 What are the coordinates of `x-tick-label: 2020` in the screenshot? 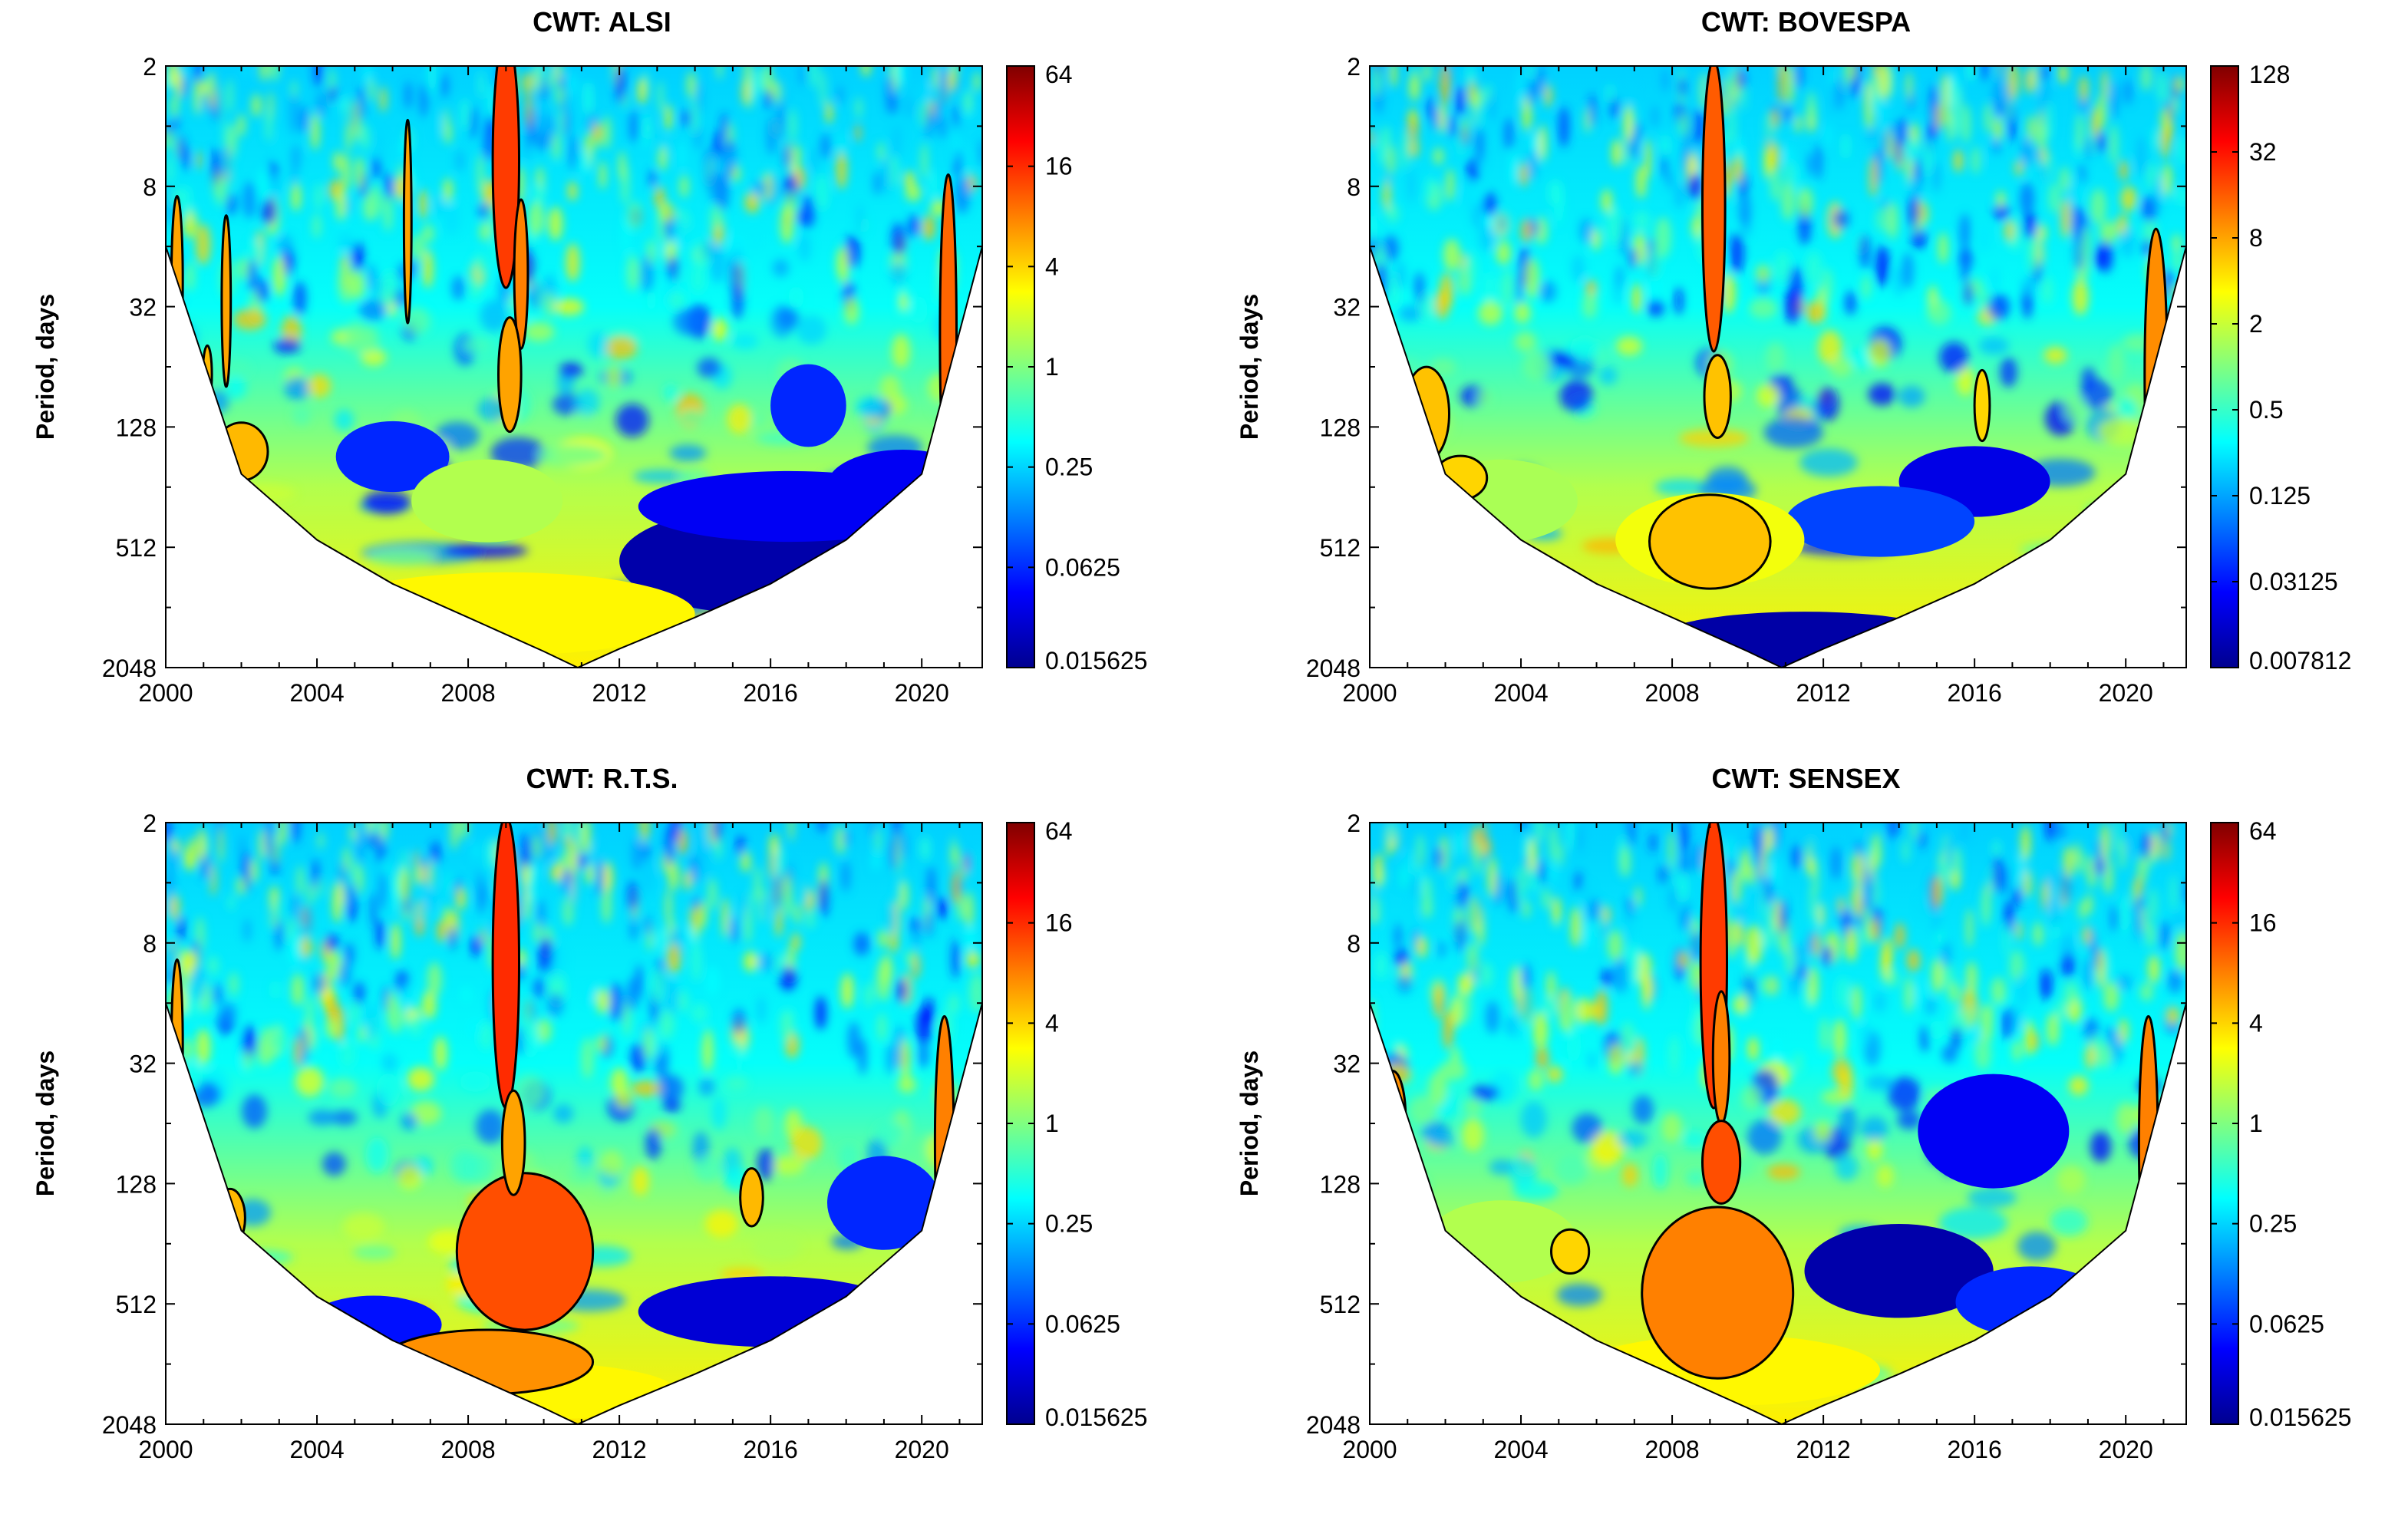 It's located at (922, 693).